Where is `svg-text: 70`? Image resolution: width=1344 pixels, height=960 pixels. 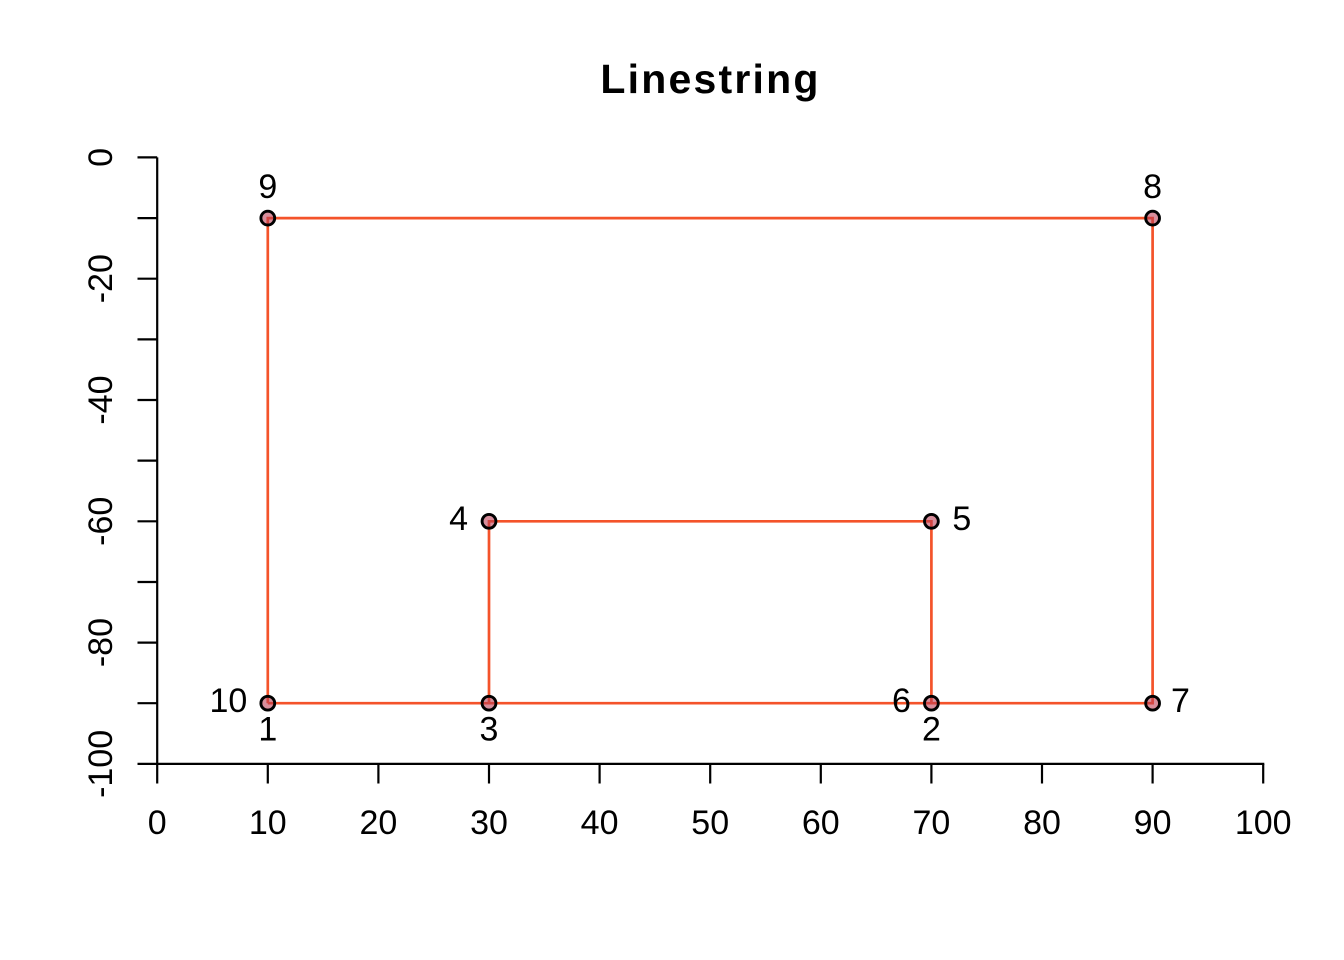 svg-text: 70 is located at coordinates (931, 823).